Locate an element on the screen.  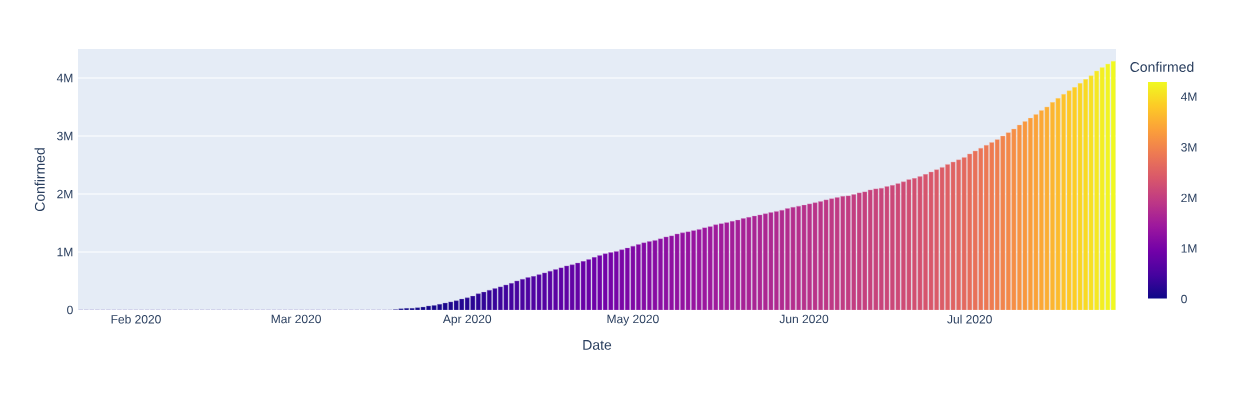
color-bar-label: 1M is located at coordinates (1189, 248).